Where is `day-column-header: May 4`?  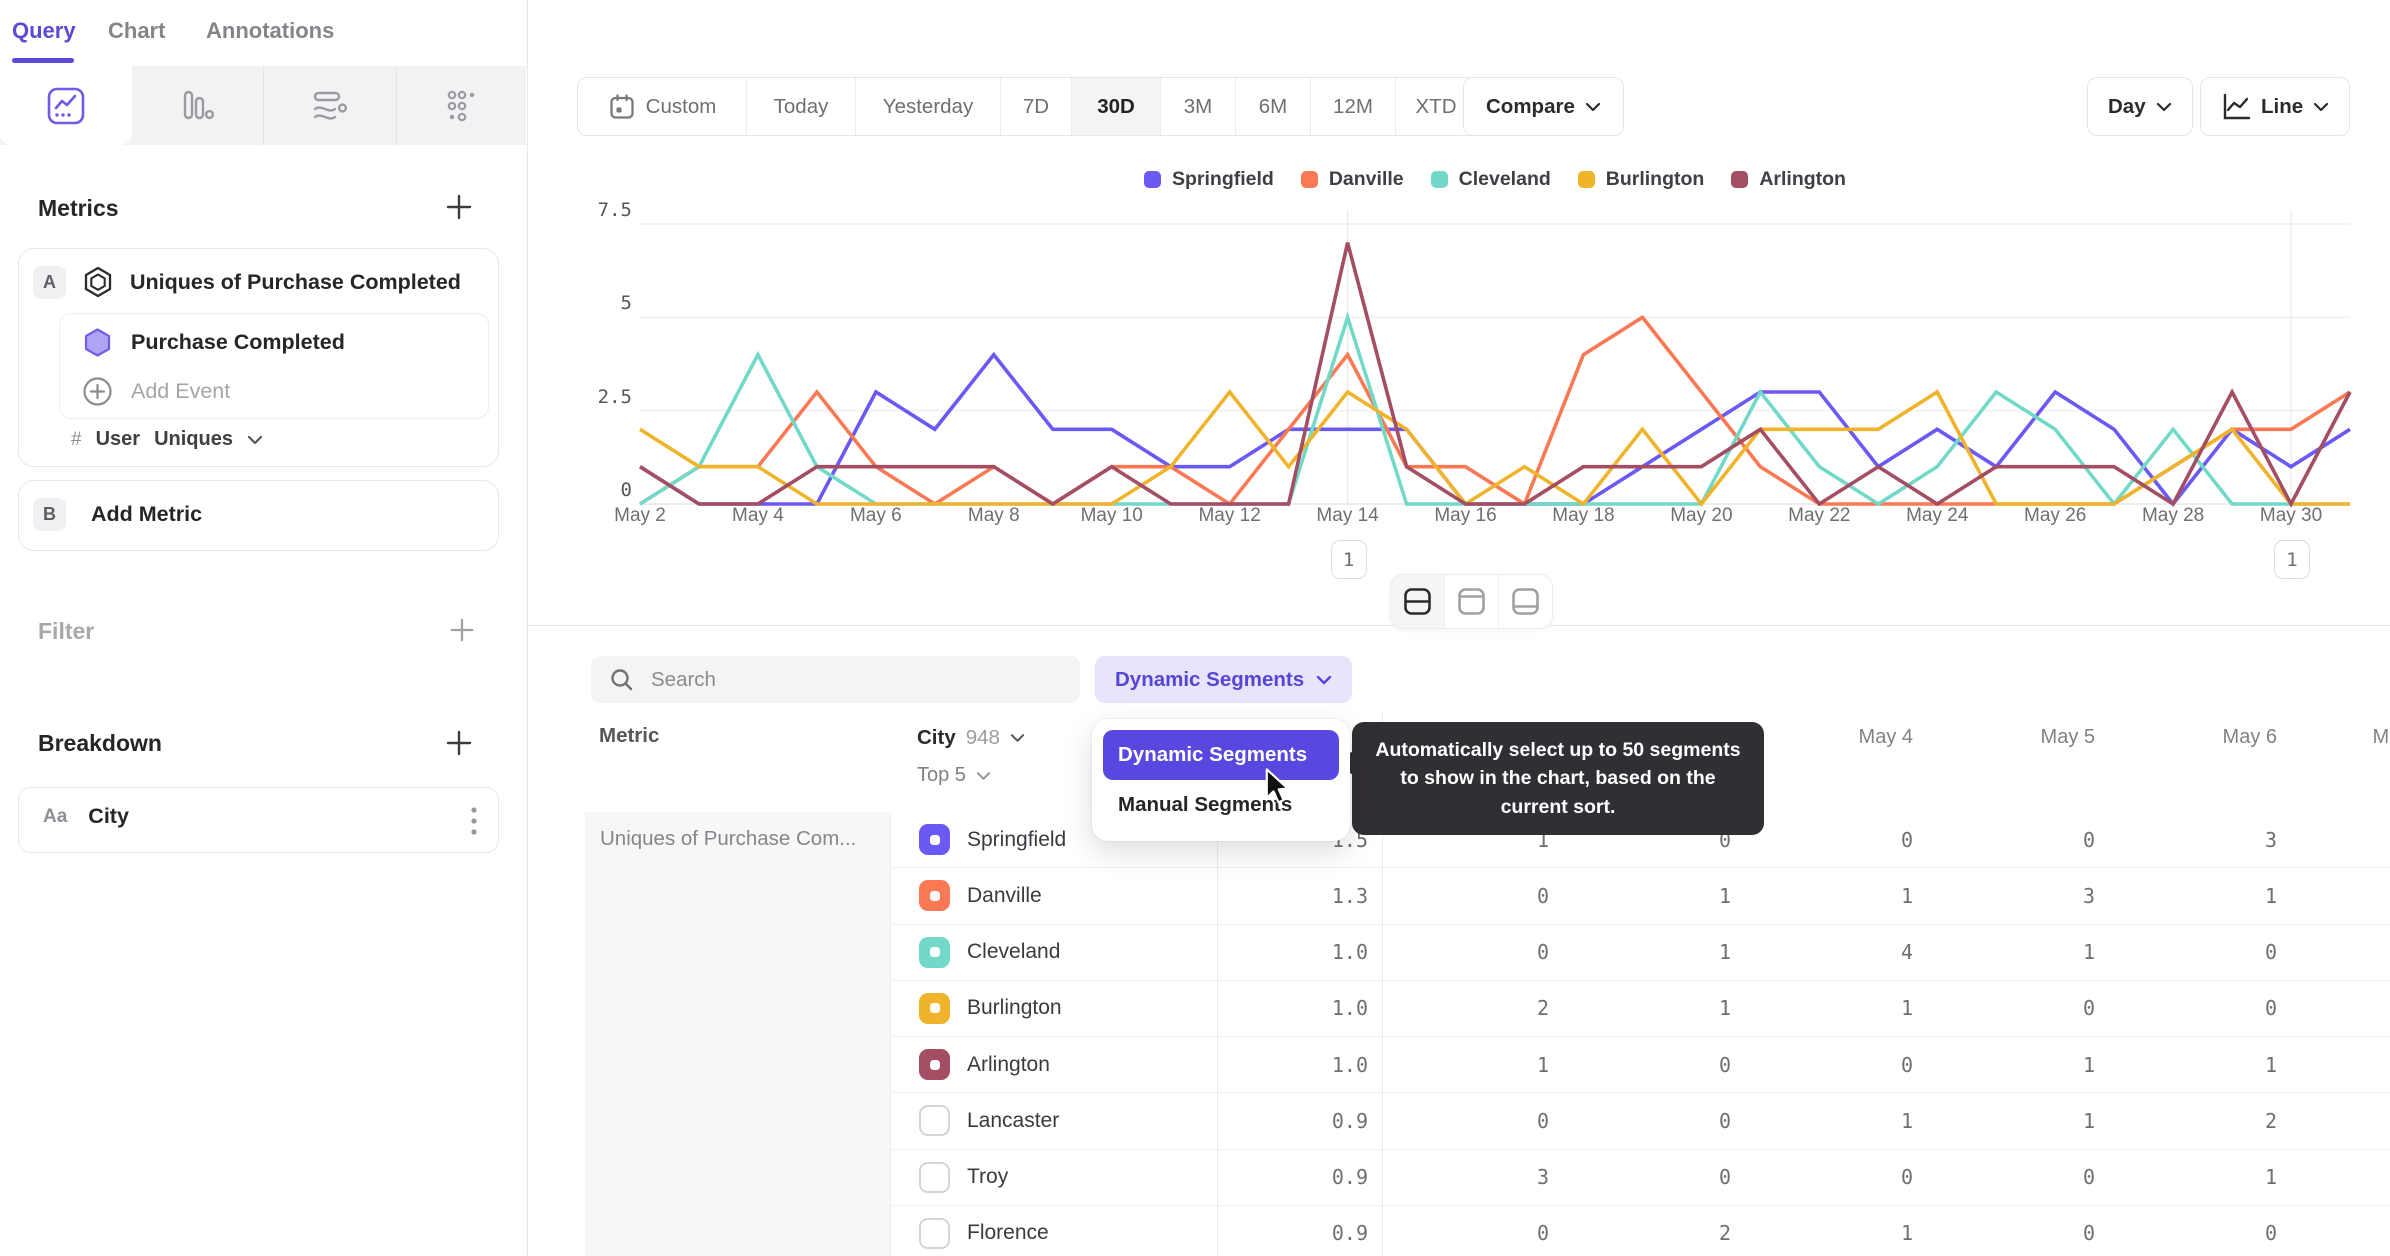 day-column-header: May 4 is located at coordinates (1885, 737).